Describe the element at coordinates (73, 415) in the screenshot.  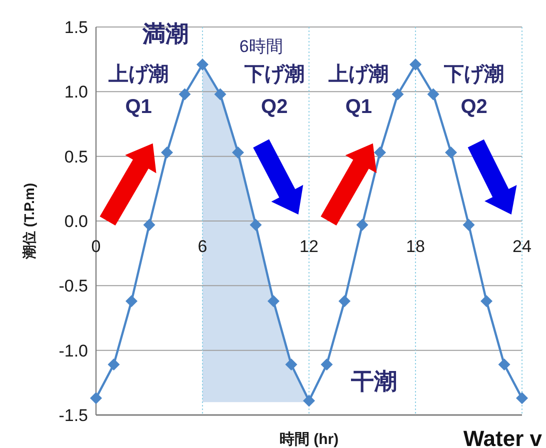
I see `ytick: -1.5` at that location.